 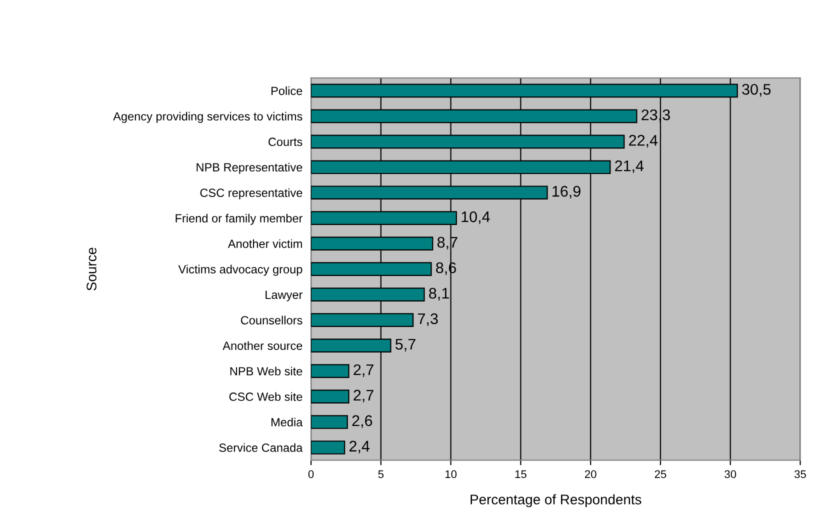 I want to click on data-label: 8,1, so click(x=439, y=294).